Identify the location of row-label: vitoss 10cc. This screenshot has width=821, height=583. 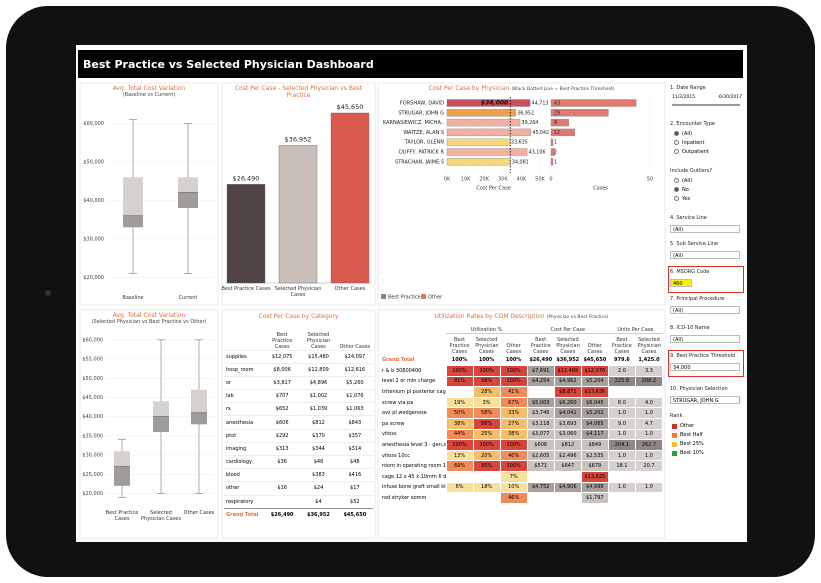
(396, 455).